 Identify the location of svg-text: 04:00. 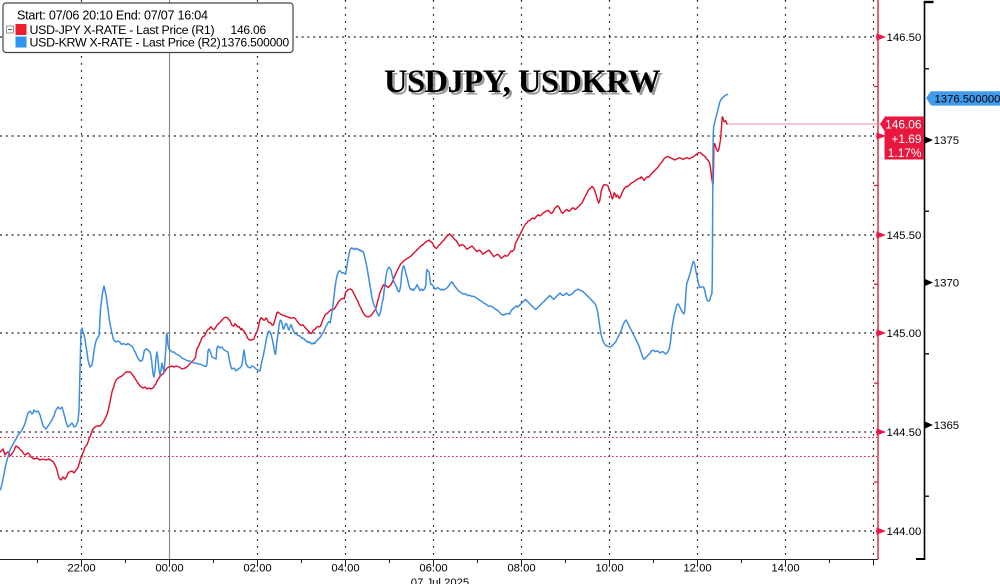
(345, 569).